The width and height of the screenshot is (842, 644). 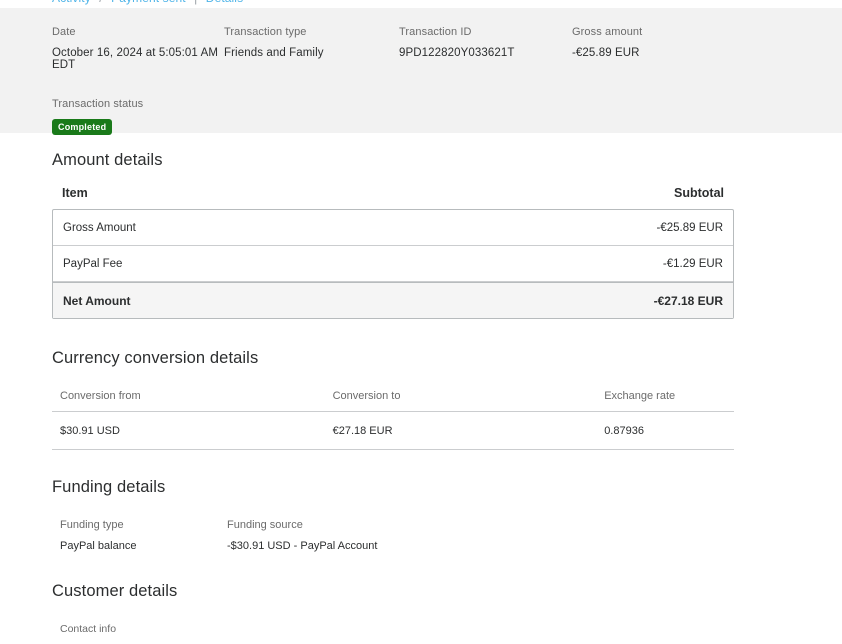 I want to click on transaction-id-label: Transaction ID, so click(x=435, y=32).